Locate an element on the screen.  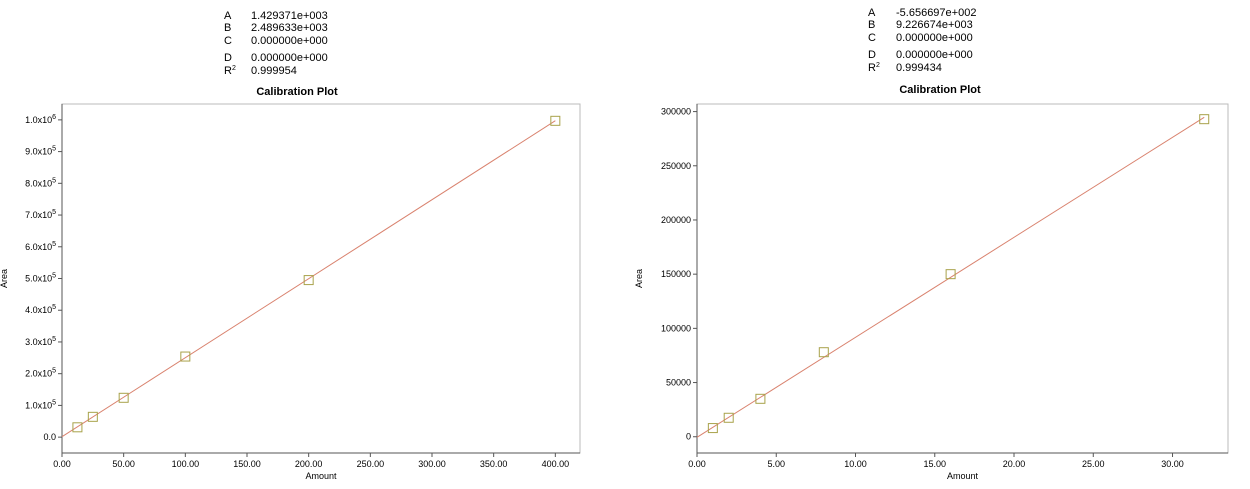
y-tick-label: 50000 is located at coordinates (678, 383).